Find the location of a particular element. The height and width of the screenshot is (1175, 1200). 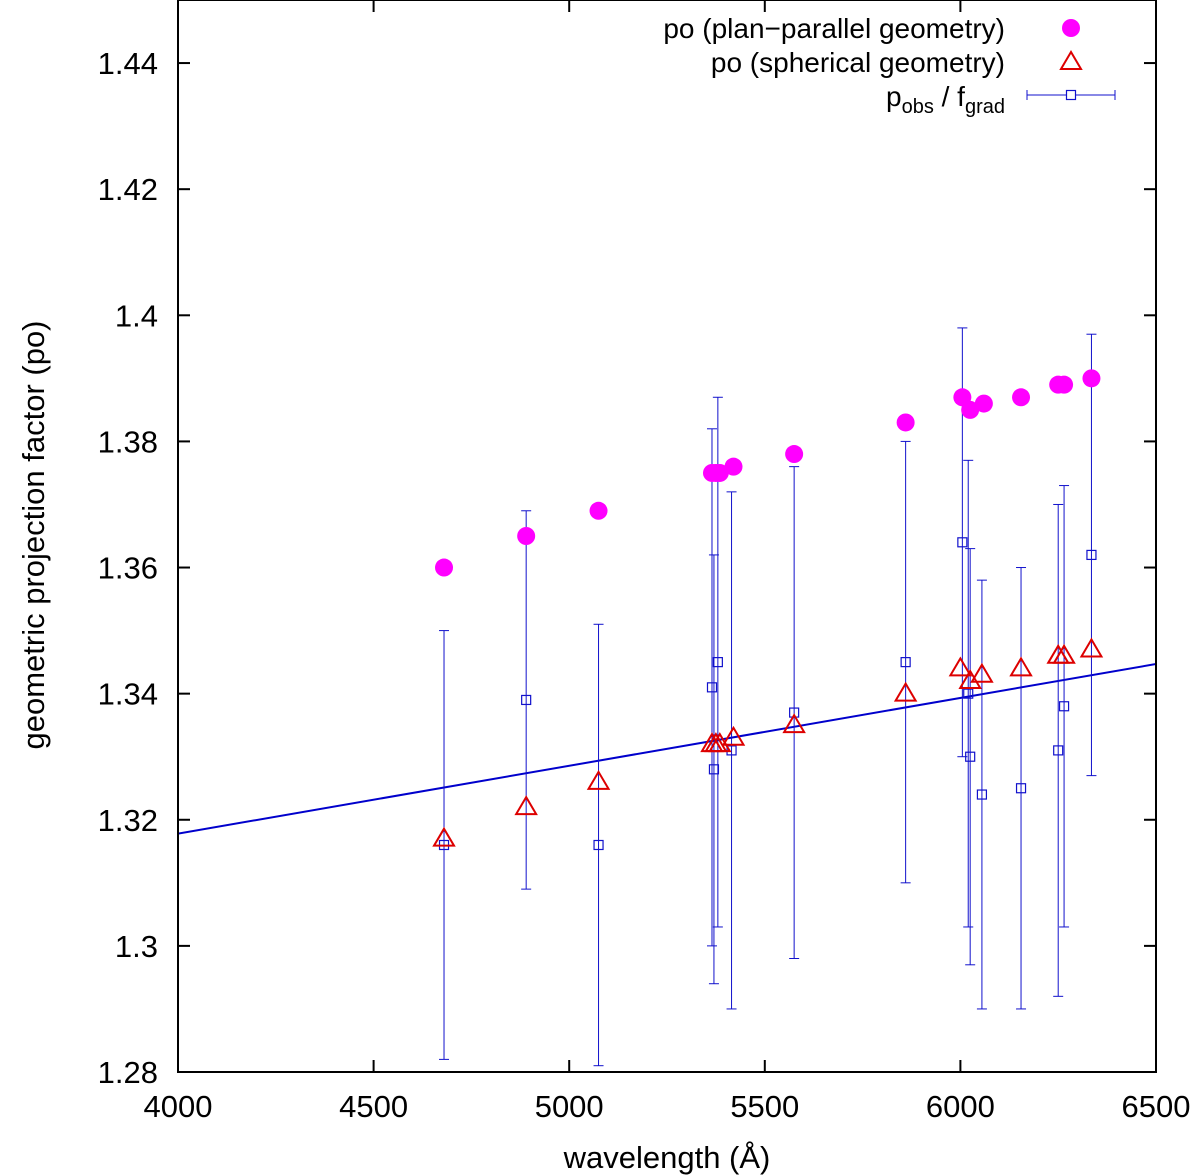

x-tick-label-4: 6000 is located at coordinates (960, 1106).